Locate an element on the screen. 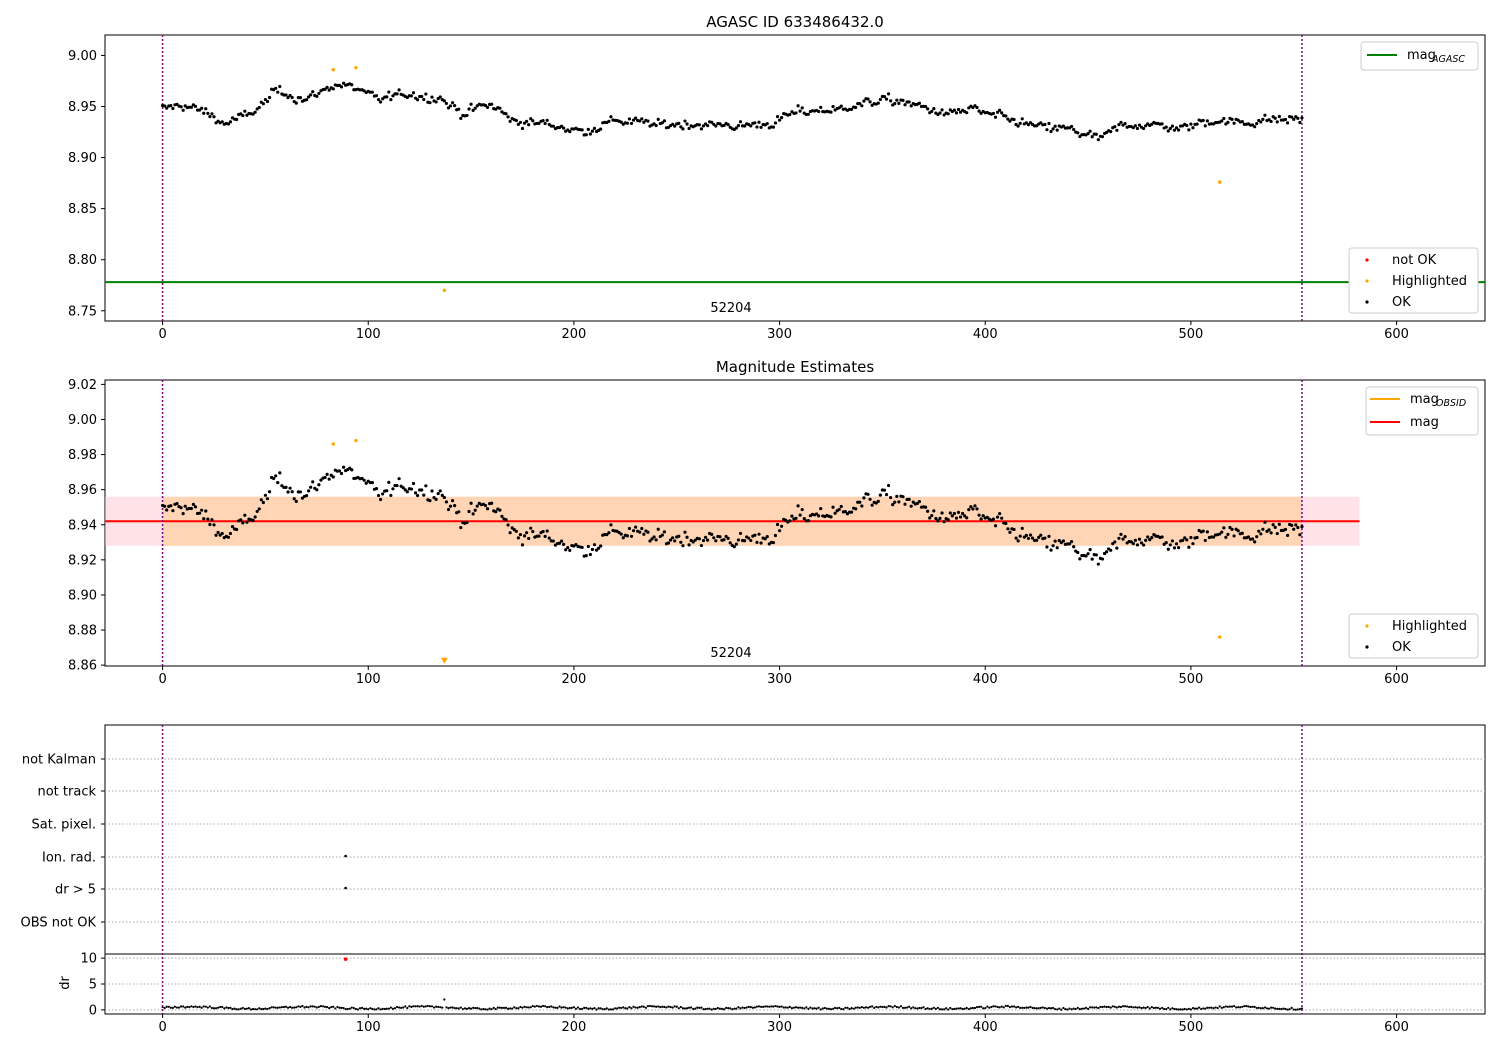  x-tick-label: 200 is located at coordinates (573, 1027).